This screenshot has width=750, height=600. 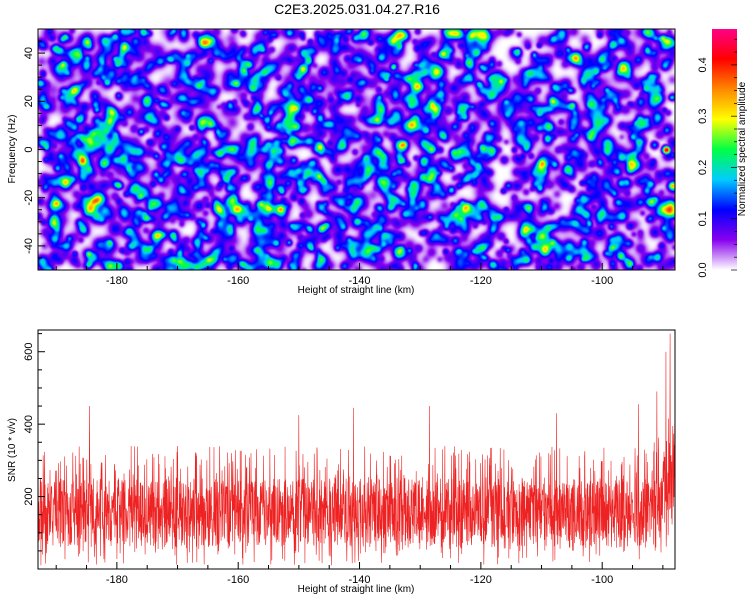 I want to click on spectrogram-y-tick-label: -40, so click(x=29, y=246).